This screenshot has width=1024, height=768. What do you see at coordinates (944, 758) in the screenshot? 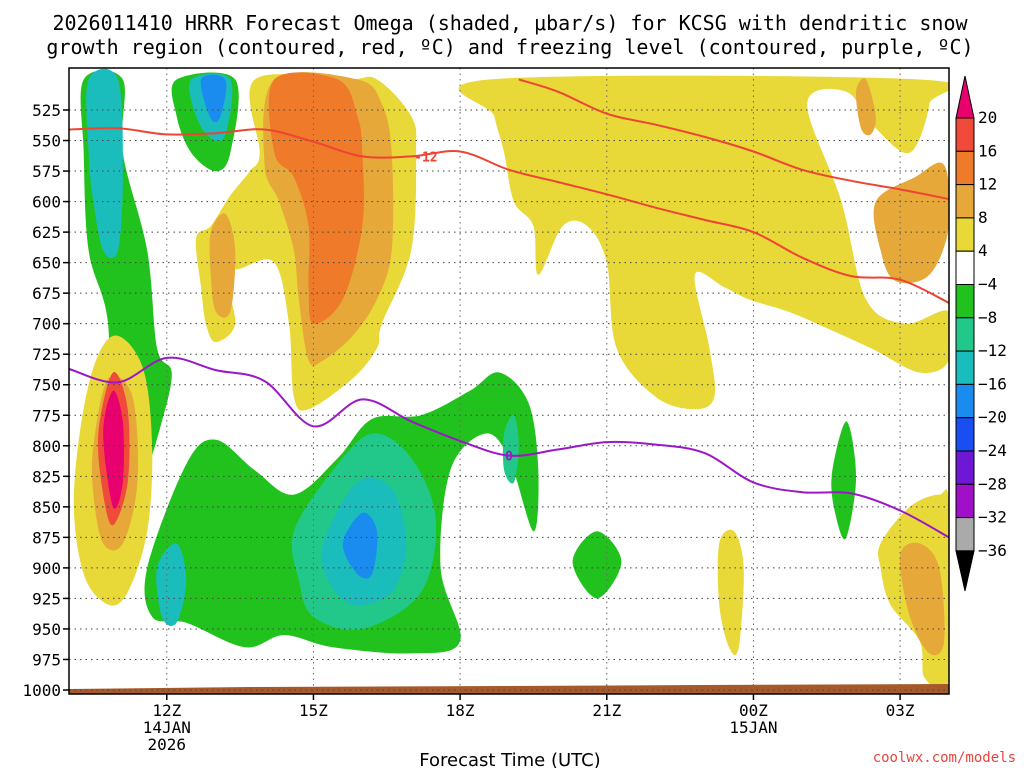
I see `credit-text: coolwx.com/models` at bounding box center [944, 758].